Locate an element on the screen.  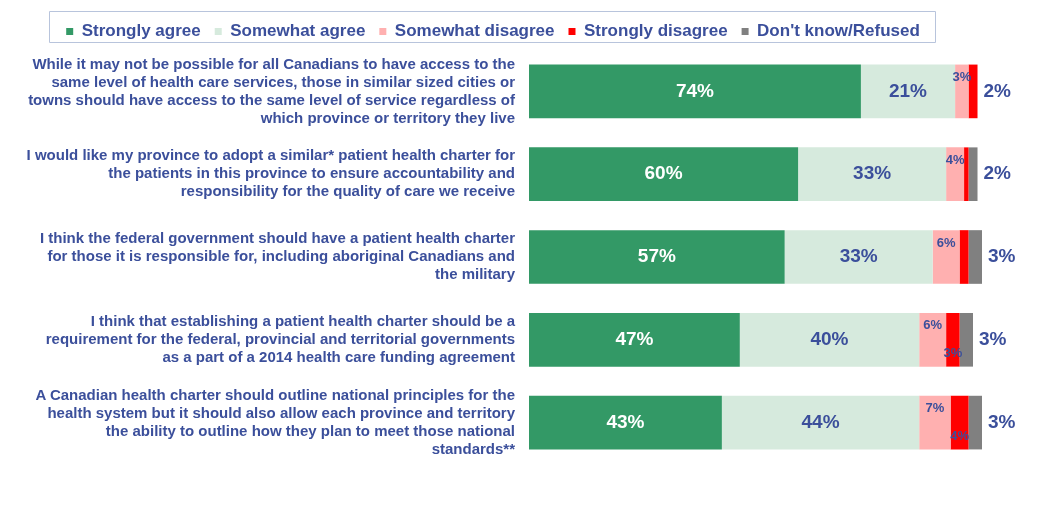
legend-label: Strongly agree is located at coordinates (141, 31).